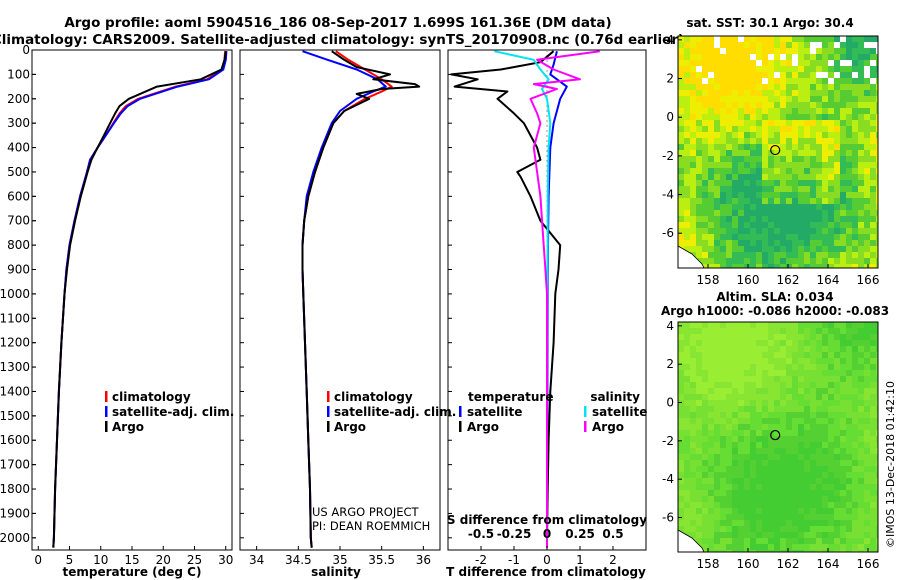 This screenshot has width=900, height=580. Describe the element at coordinates (366, 512) in the screenshot. I see `project-credit: US ARGO PROJECT` at that location.